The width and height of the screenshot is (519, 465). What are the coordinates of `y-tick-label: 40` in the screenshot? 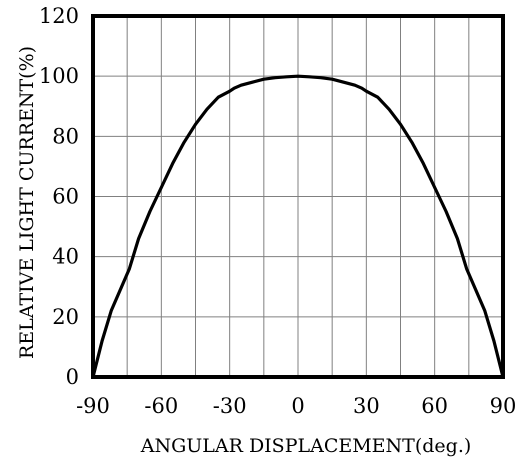 It's located at (65, 257).